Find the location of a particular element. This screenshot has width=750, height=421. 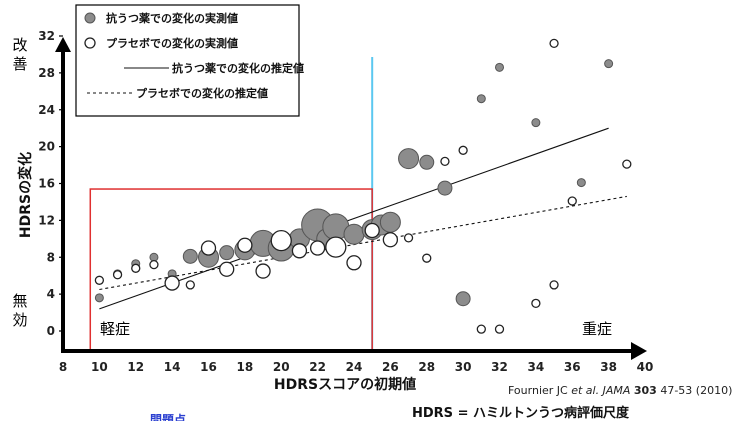

legend-box is located at coordinates (187, 60).